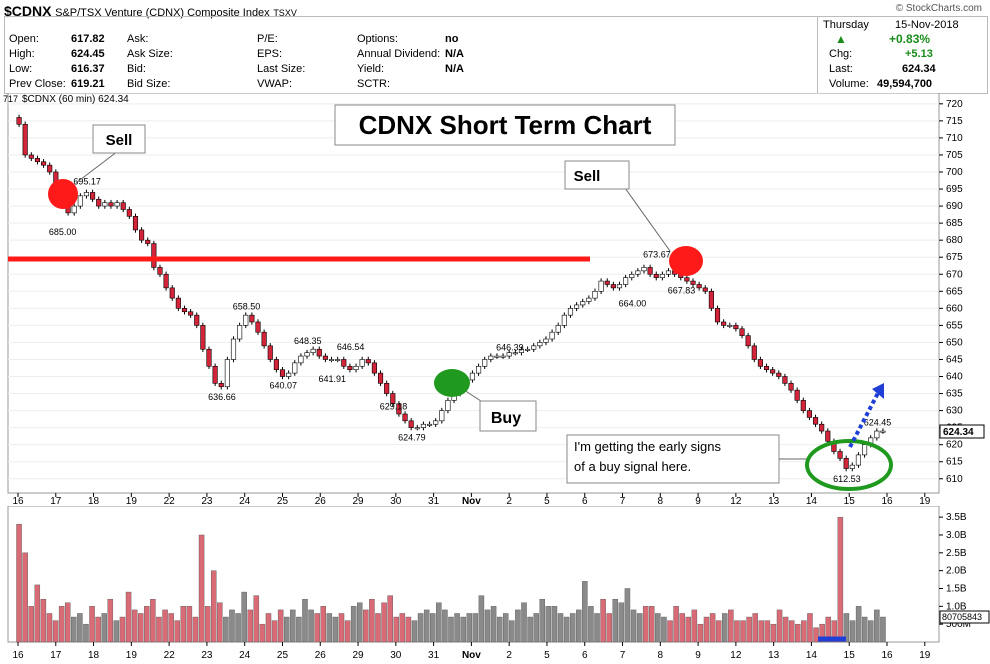 The image size is (990, 664). Describe the element at coordinates (506, 418) in the screenshot. I see `buy-label: Buy` at that location.